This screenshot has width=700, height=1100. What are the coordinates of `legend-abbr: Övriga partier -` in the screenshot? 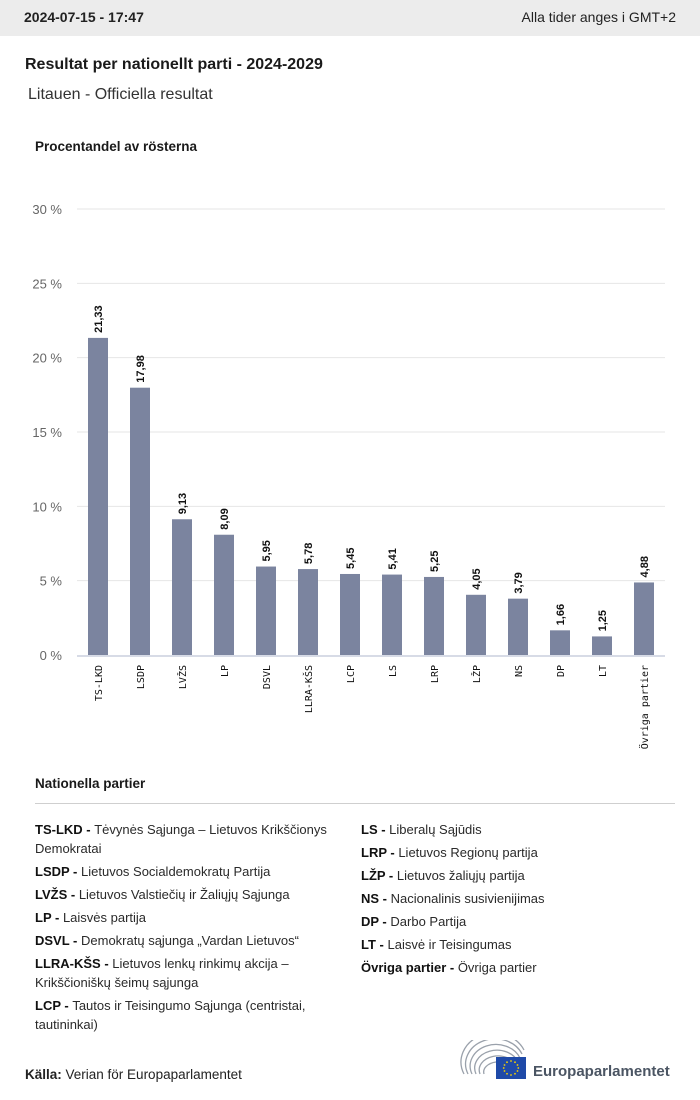 It's located at (409, 967).